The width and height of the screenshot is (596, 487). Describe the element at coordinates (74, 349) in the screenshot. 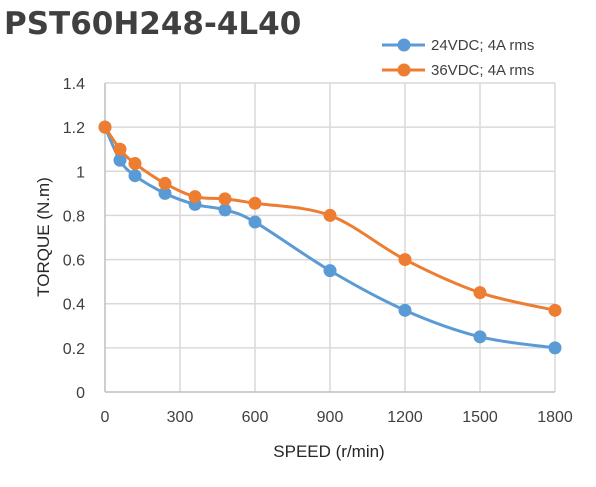

I see `y-tick-label: 0.2` at that location.